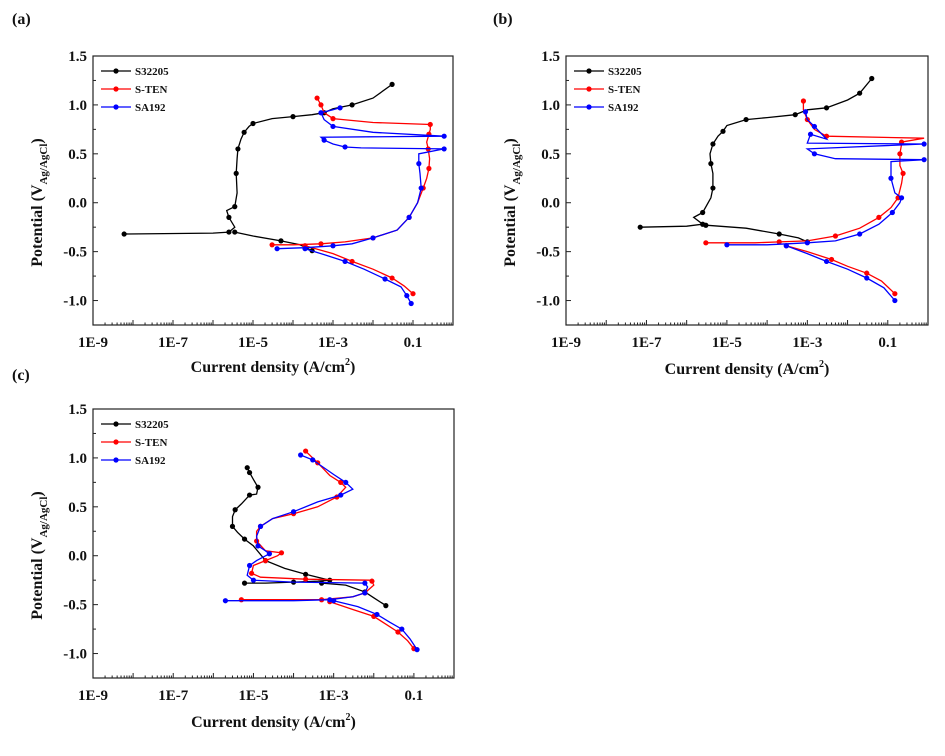 This screenshot has width=945, height=756. What do you see at coordinates (44, 164) in the screenshot?
I see `y-axis-title-sub: Ag/AgCl` at bounding box center [44, 164].